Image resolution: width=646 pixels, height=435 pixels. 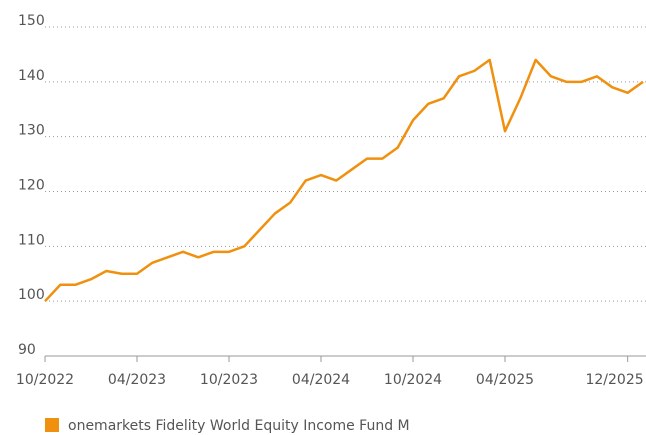 What do you see at coordinates (31, 240) in the screenshot?
I see `y-tick-label: 110` at bounding box center [31, 240].